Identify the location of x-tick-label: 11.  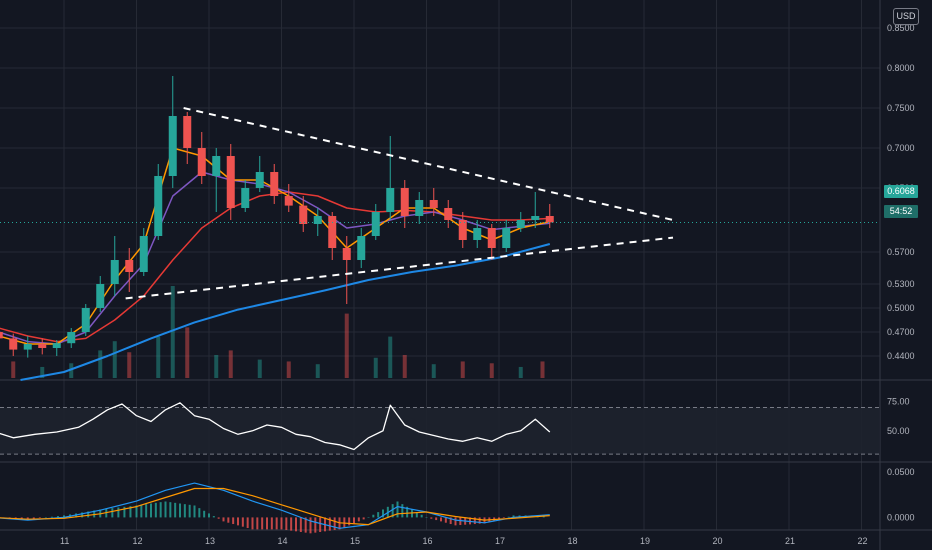
(64, 541).